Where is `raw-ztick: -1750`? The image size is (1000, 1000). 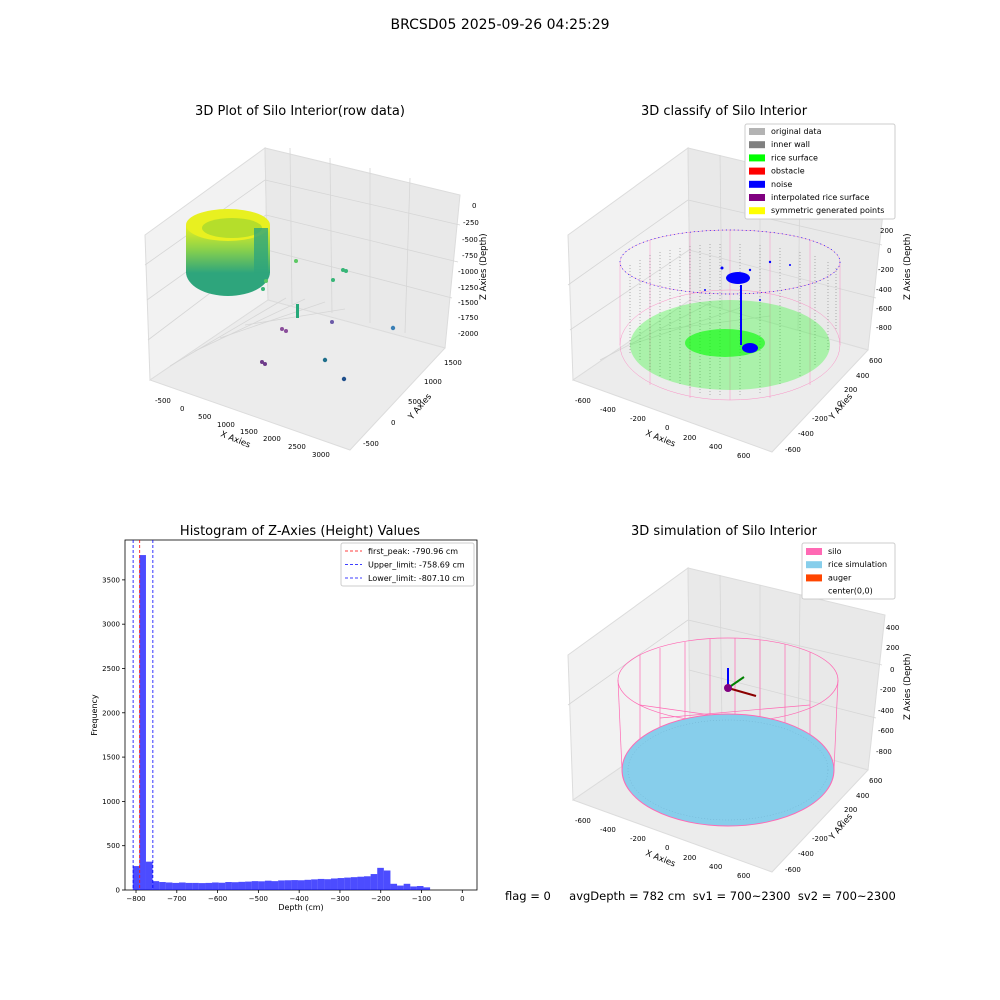 raw-ztick: -1750 is located at coordinates (468, 318).